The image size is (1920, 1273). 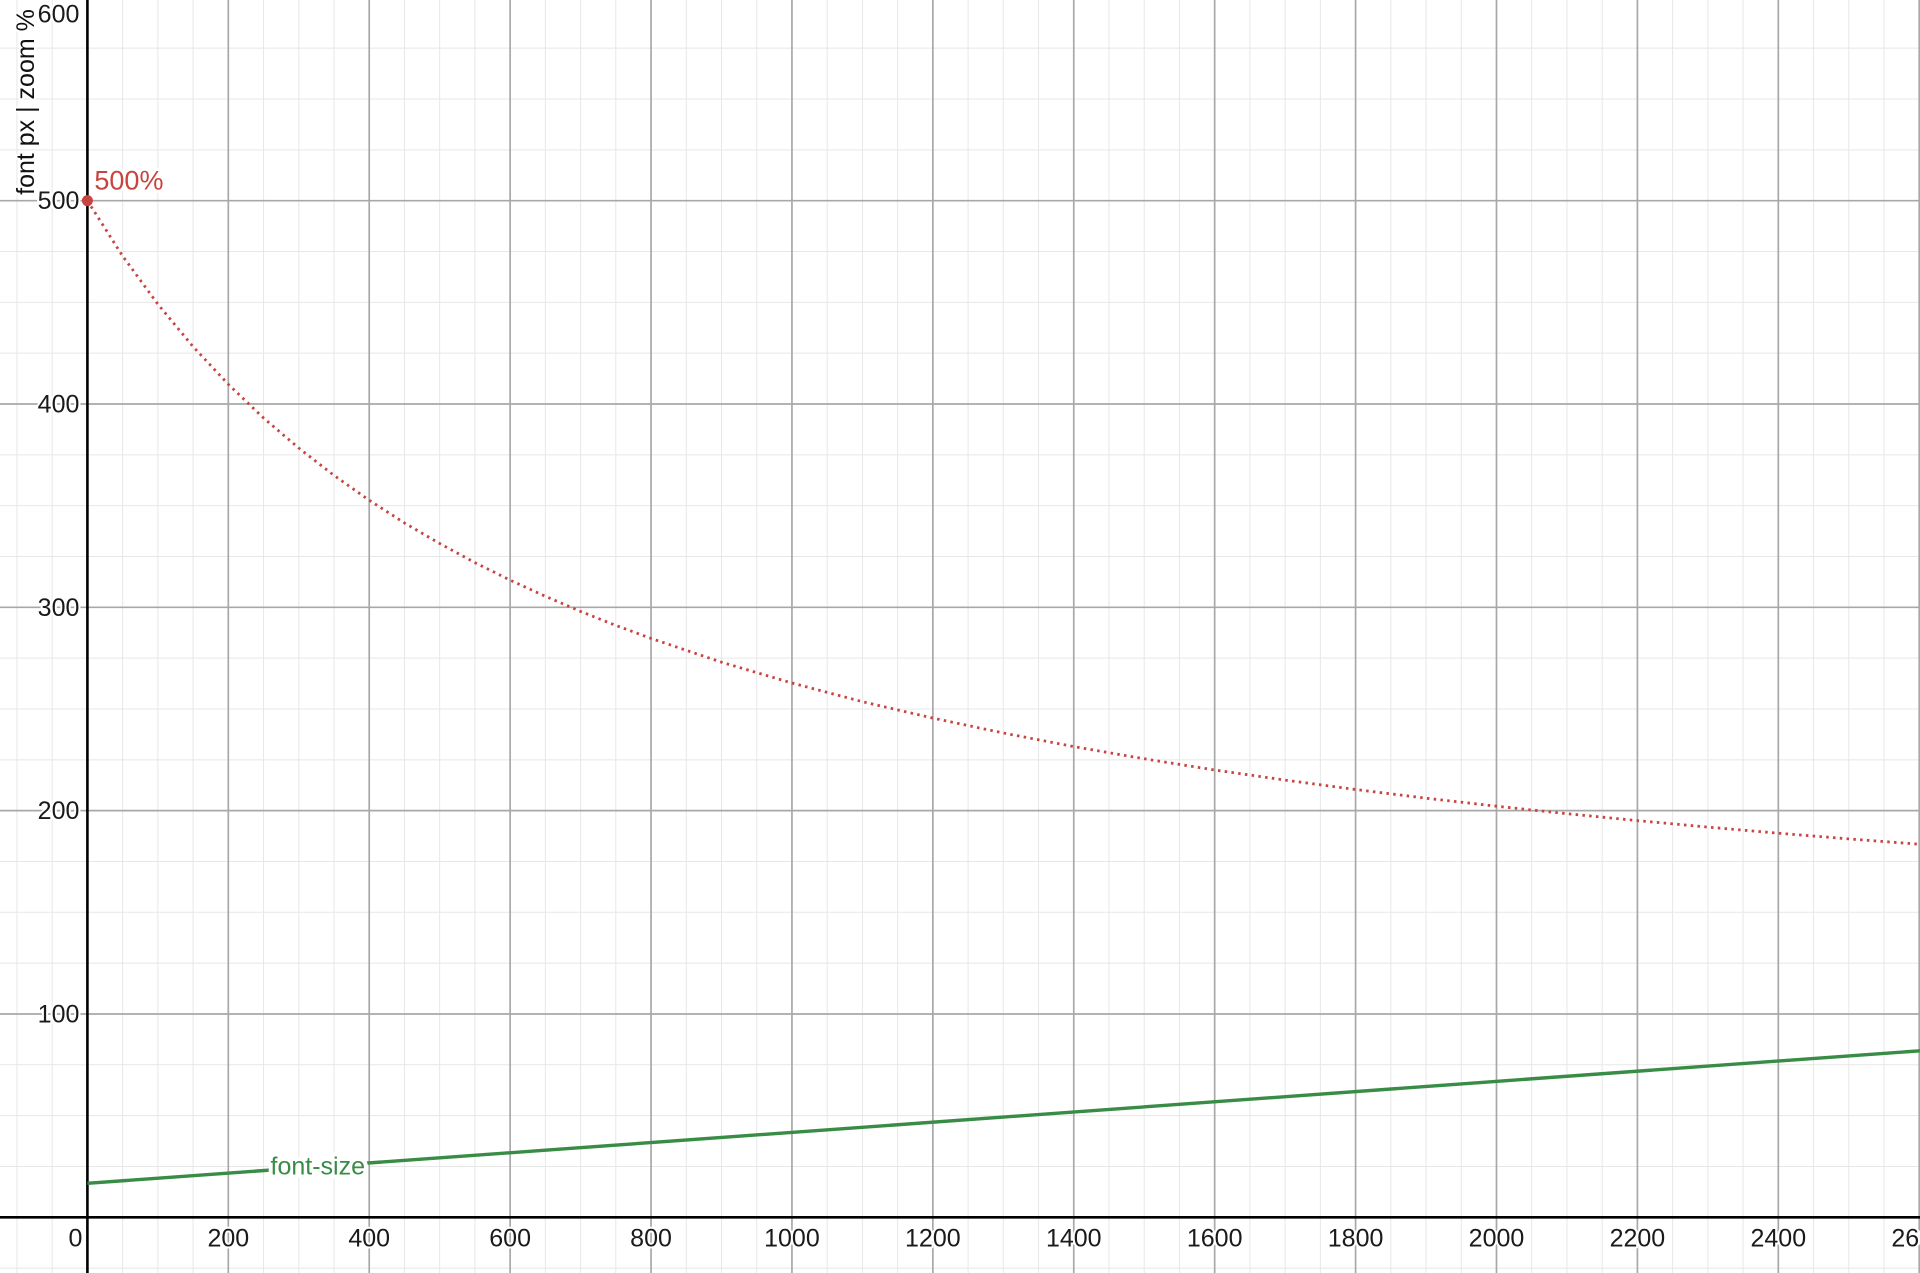 What do you see at coordinates (75, 1238) in the screenshot?
I see `origin-tick-label: 0` at bounding box center [75, 1238].